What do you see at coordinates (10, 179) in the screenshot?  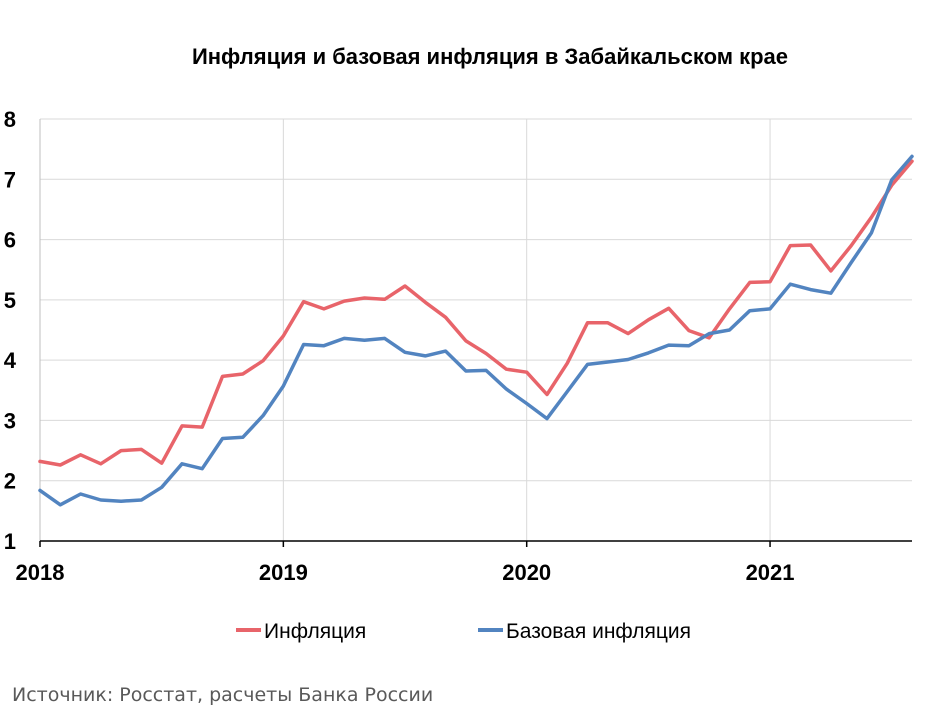 I see `y-tick-label: 7` at bounding box center [10, 179].